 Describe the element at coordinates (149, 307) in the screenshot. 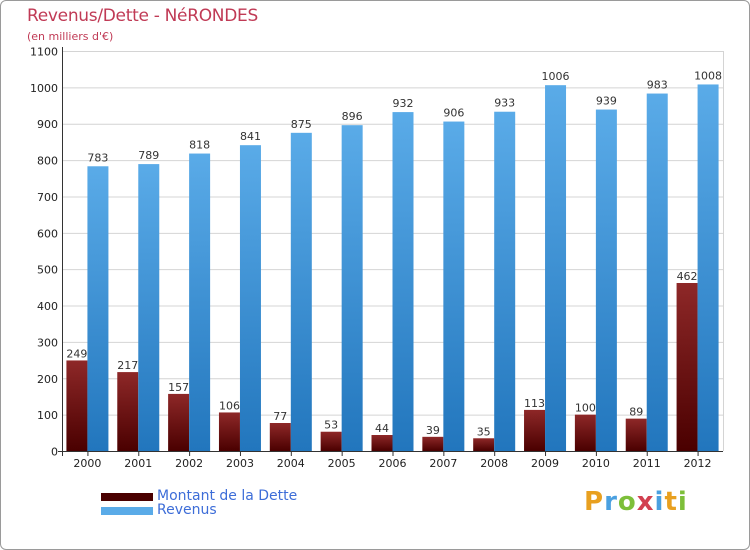

I see `bar-revenue-2001` at that location.